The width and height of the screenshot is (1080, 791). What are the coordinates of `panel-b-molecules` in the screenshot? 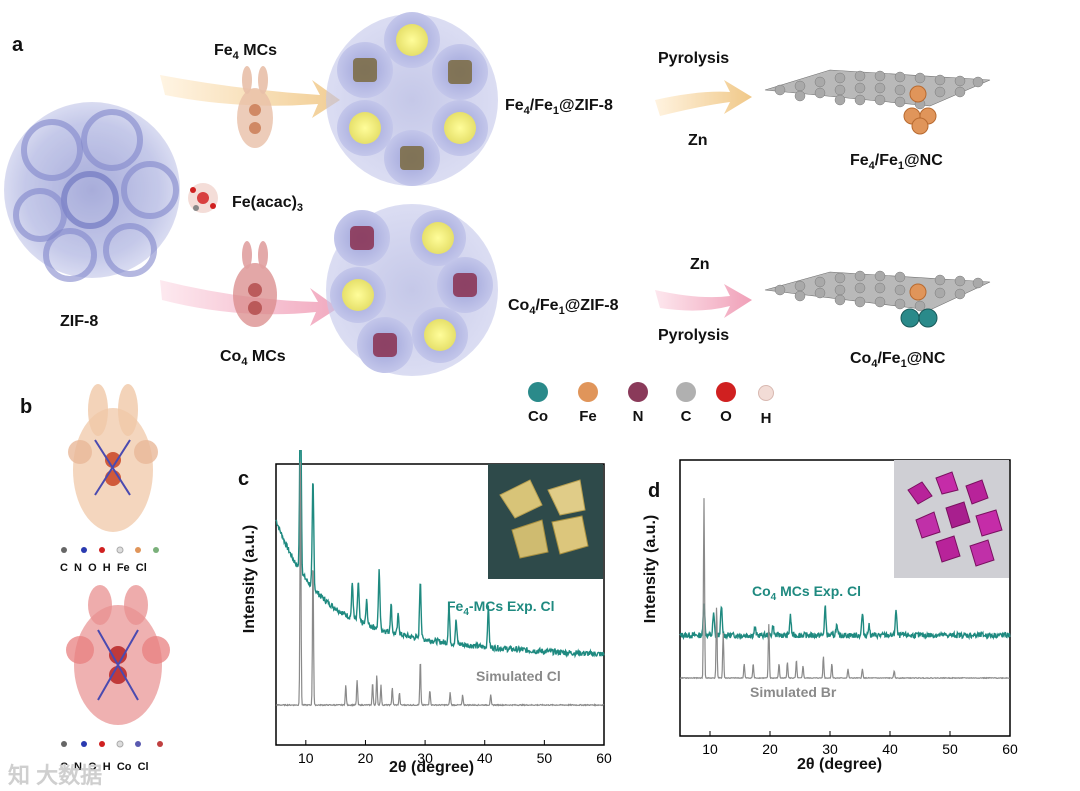 It's located at (115, 566).